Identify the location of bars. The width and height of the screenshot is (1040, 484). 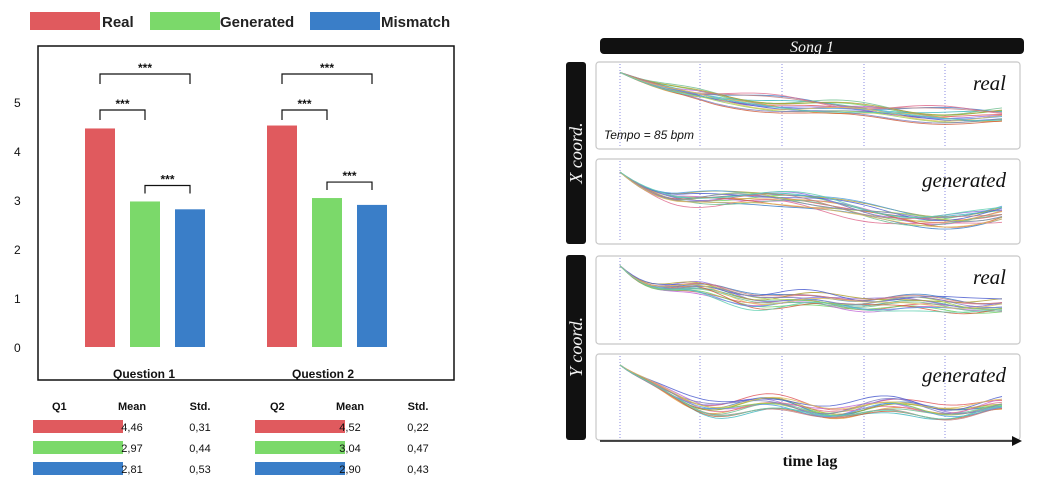
(236, 236).